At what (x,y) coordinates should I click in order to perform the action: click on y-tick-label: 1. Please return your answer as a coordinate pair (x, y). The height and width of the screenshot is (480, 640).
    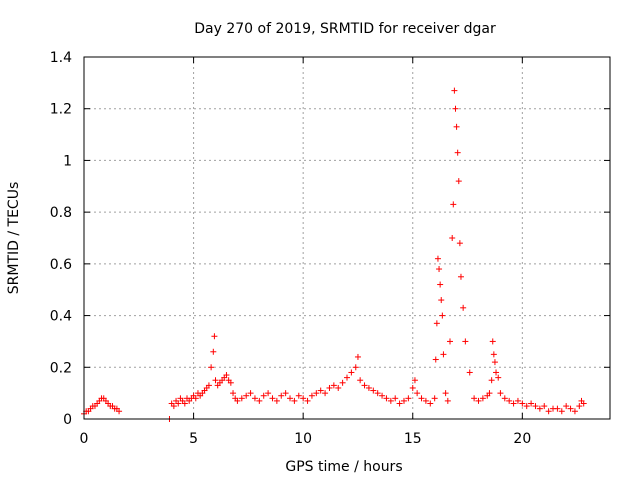
    Looking at the image, I should click on (67, 161).